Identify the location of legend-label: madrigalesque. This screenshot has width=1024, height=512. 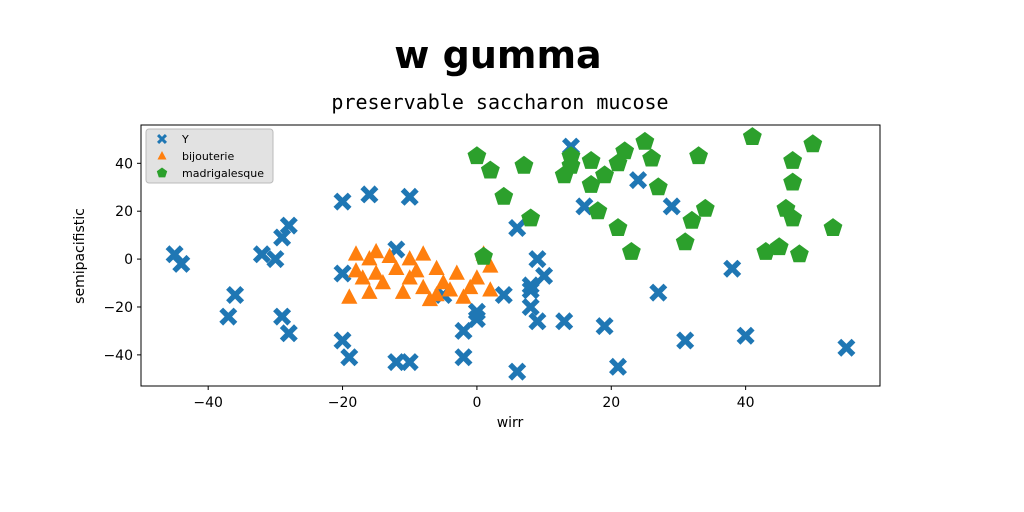
(223, 173).